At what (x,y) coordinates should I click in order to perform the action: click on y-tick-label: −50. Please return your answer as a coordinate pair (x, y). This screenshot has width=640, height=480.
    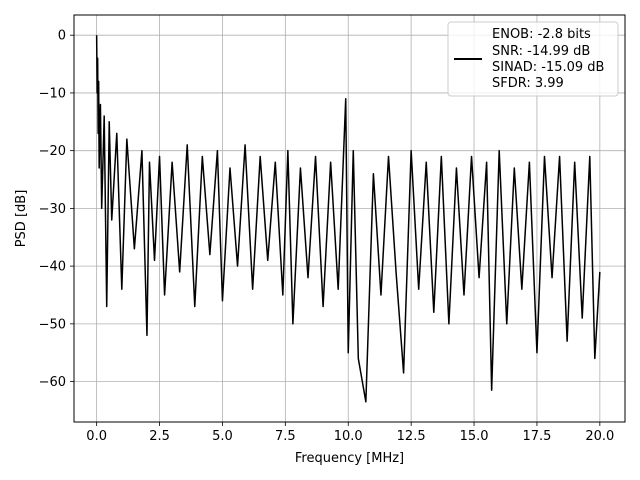
    Looking at the image, I should click on (52, 324).